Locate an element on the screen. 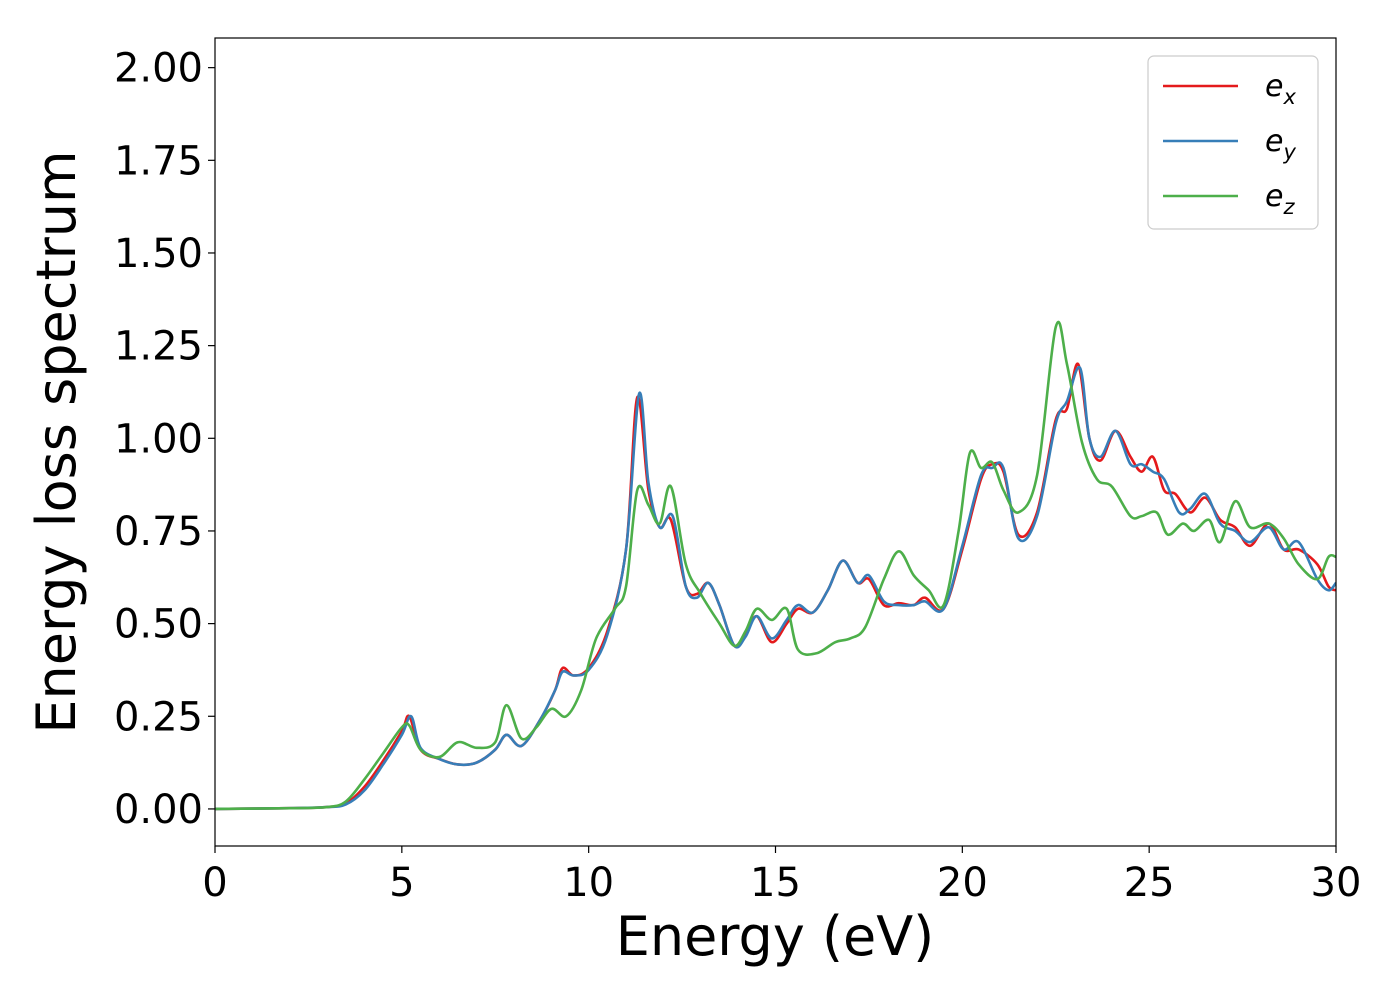 The image size is (1400, 1000). y-tick-label: 1.75 is located at coordinates (158, 161).